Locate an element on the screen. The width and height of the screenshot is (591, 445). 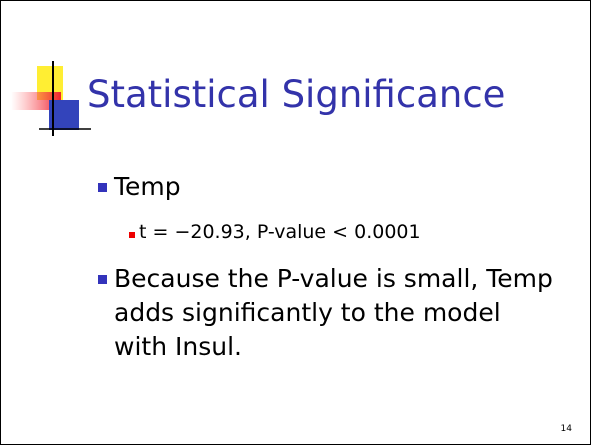
title-decoration is located at coordinates (51, 98).